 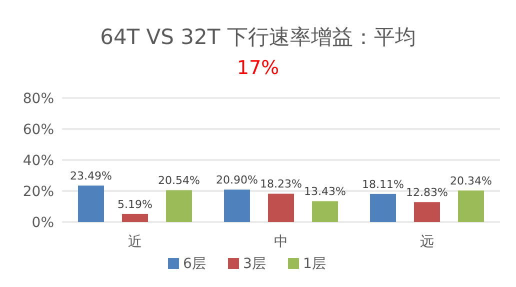 What do you see at coordinates (38, 99) in the screenshot?
I see `y-tick-label: 80%` at bounding box center [38, 99].